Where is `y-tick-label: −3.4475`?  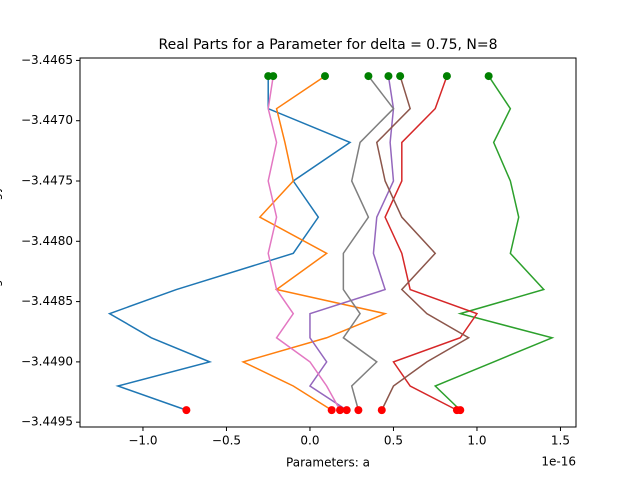 y-tick-label: −3.4475 is located at coordinates (47, 181).